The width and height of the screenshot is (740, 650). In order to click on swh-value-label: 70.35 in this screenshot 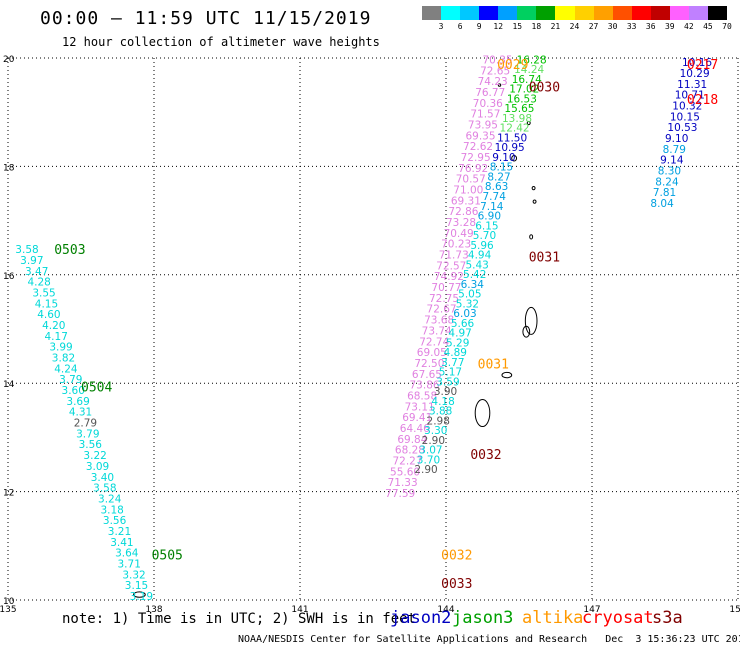, I will do `click(498, 60)`.